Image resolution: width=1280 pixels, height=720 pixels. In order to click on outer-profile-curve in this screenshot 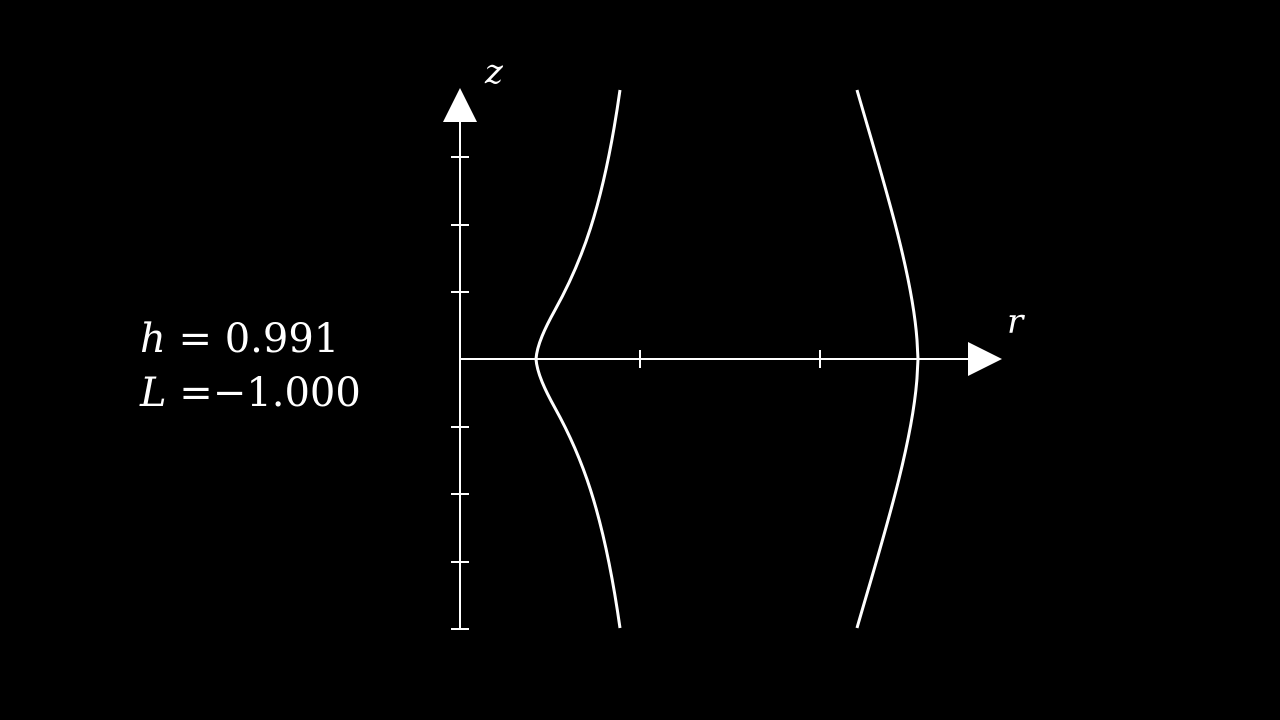, I will do `click(887, 359)`.